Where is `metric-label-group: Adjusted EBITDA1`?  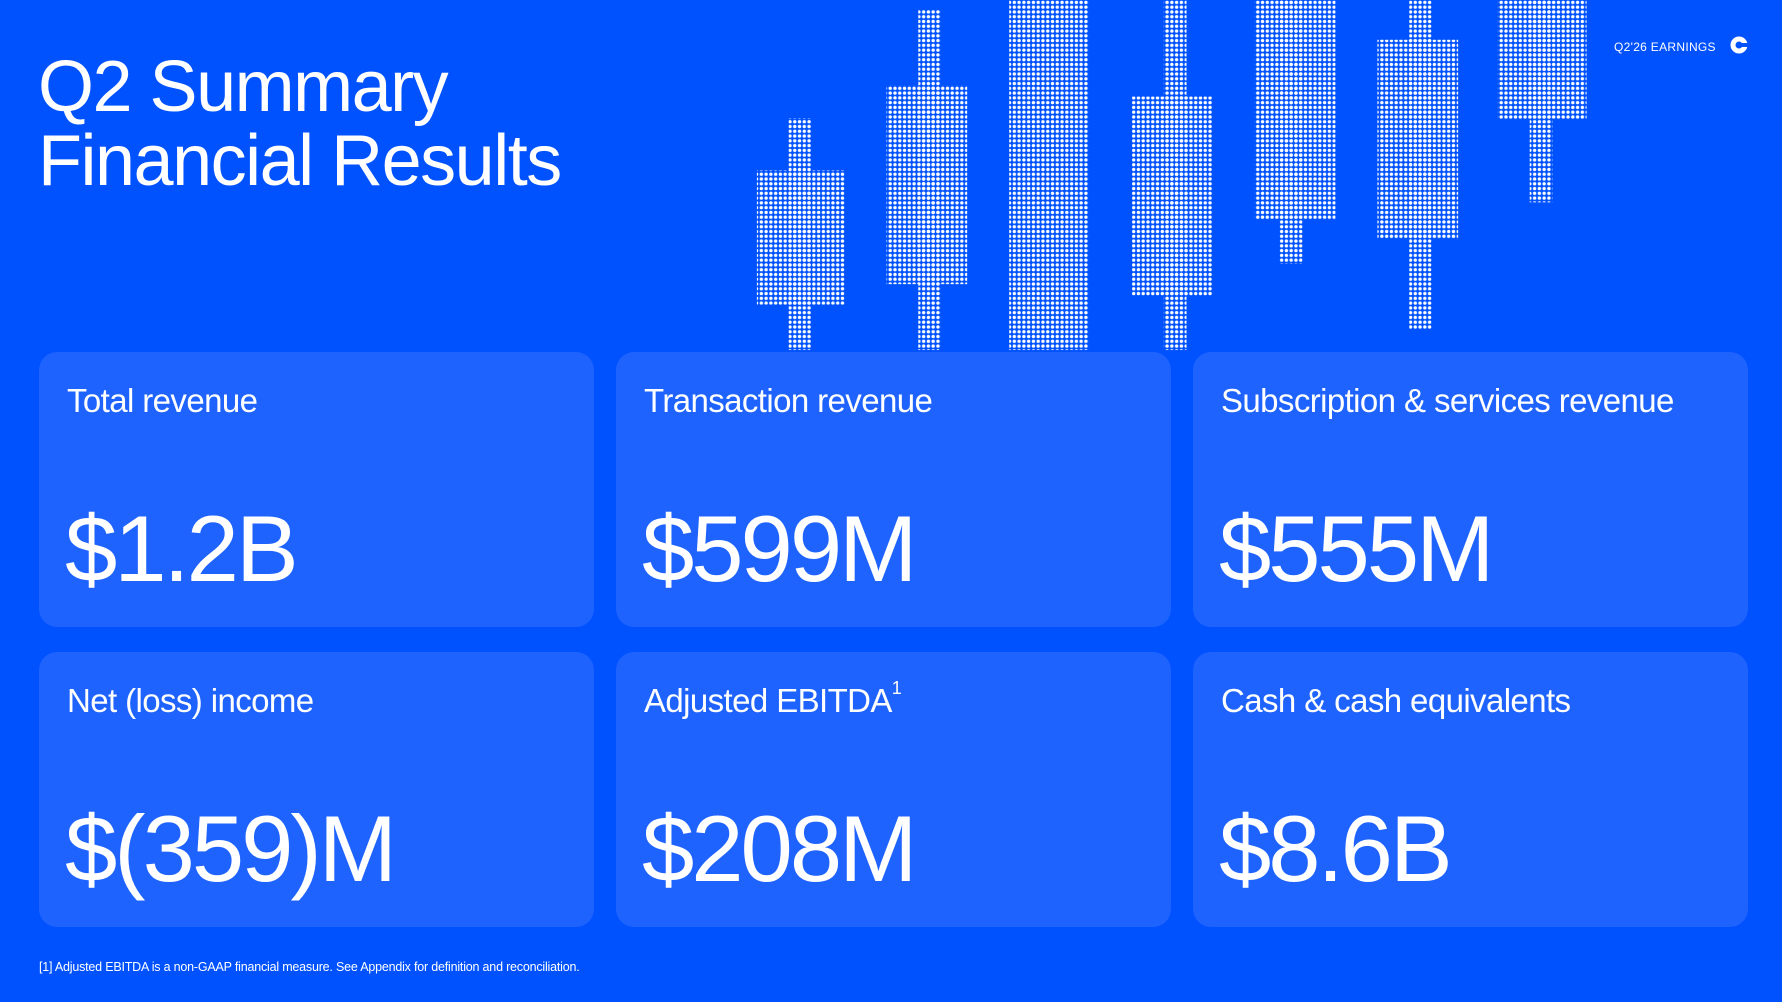
metric-label-group: Adjusted EBITDA1 is located at coordinates (773, 699).